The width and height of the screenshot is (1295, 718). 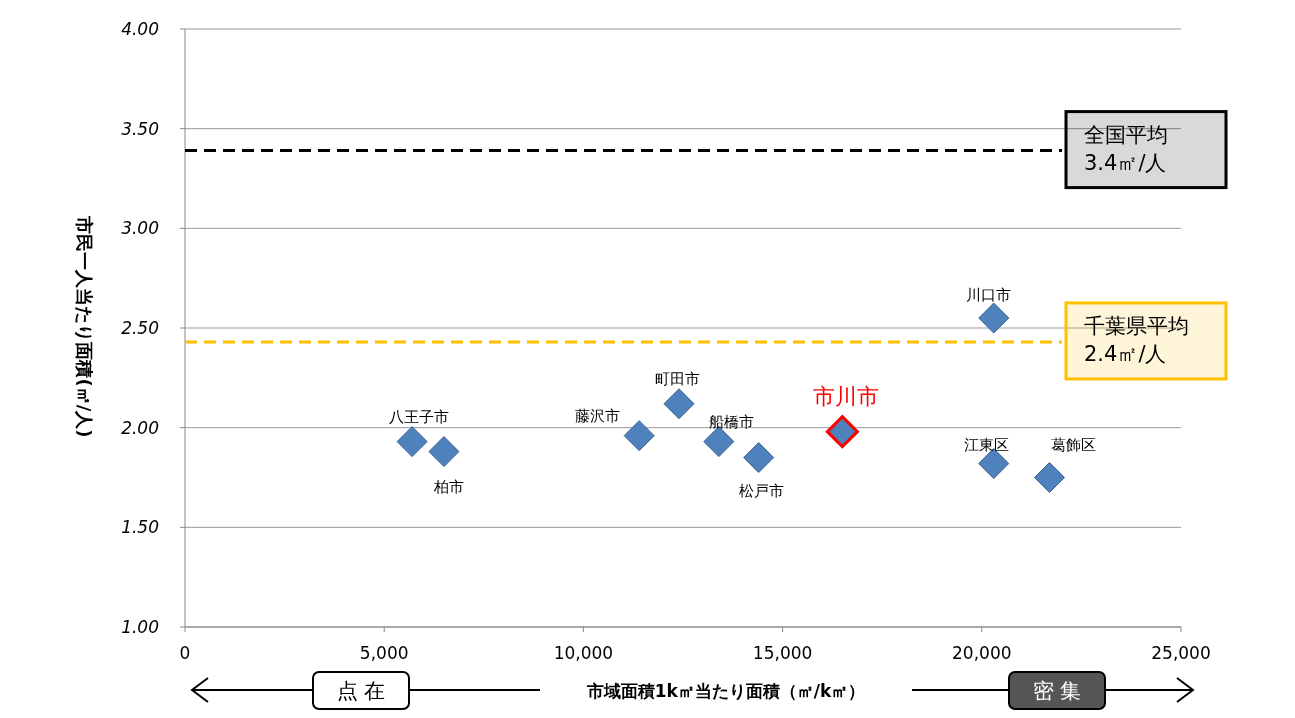 What do you see at coordinates (725, 691) in the screenshot?
I see `x-axis-title: 市域面積1k㎡当たり面積（㎡/k㎡）` at bounding box center [725, 691].